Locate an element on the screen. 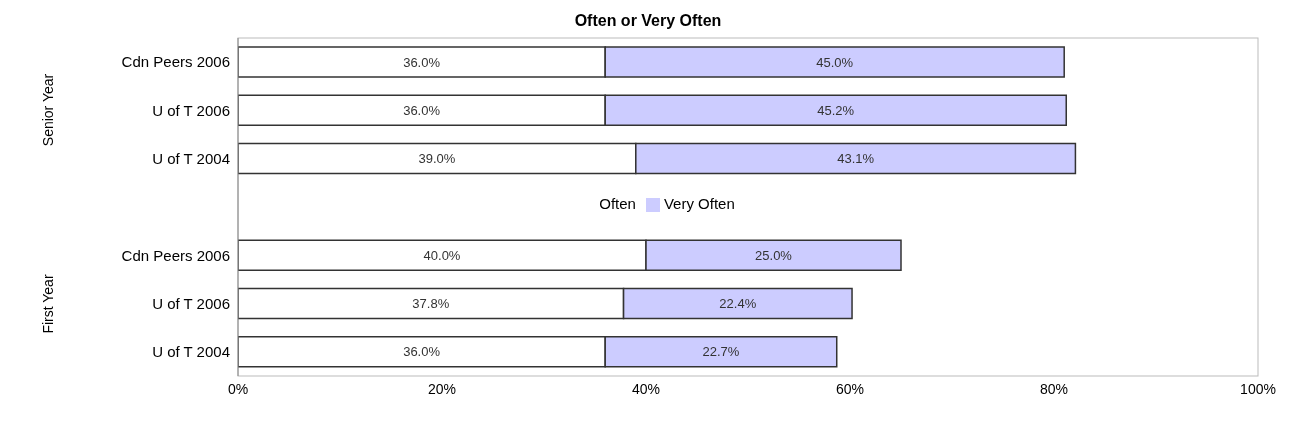 This screenshot has width=1302, height=423. data-label: 45.0% is located at coordinates (835, 62).